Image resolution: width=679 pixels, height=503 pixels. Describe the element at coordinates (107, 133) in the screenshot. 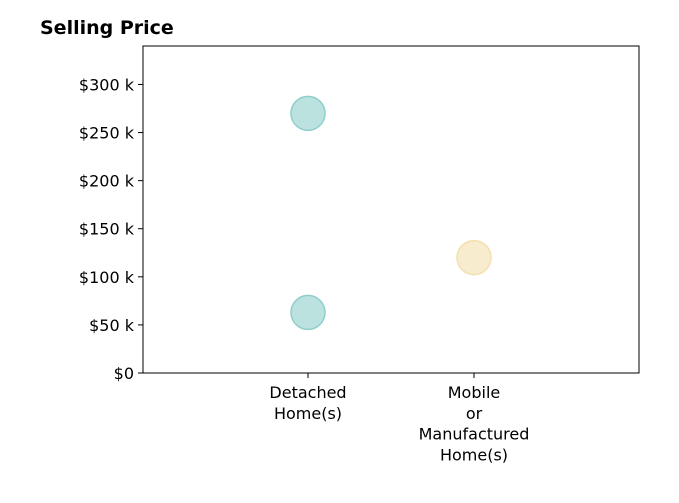

I see `y-tick-label: $250 k` at that location.